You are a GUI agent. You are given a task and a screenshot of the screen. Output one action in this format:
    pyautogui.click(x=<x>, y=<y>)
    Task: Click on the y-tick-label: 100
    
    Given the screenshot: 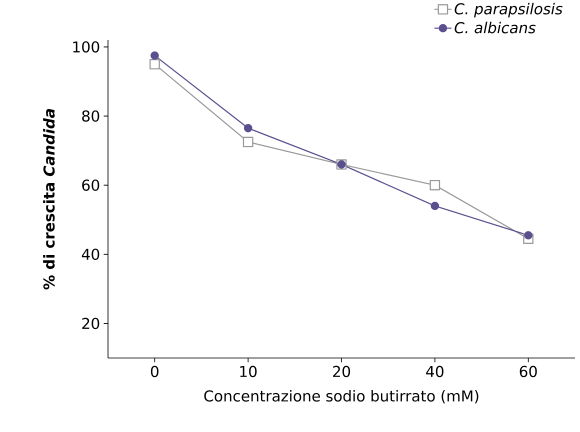 What is the action you would take?
    pyautogui.click(x=86, y=47)
    